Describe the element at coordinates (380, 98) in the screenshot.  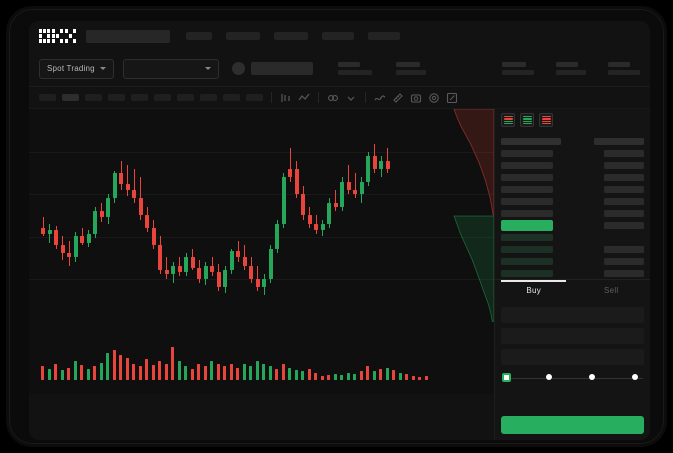
I see `trendline-icon` at that location.